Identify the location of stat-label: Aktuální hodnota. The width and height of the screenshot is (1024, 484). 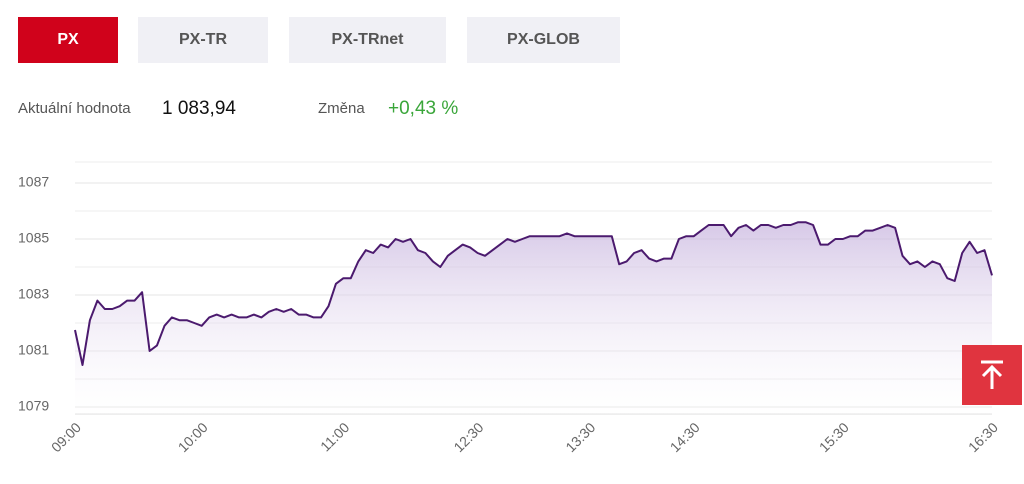
(74, 108).